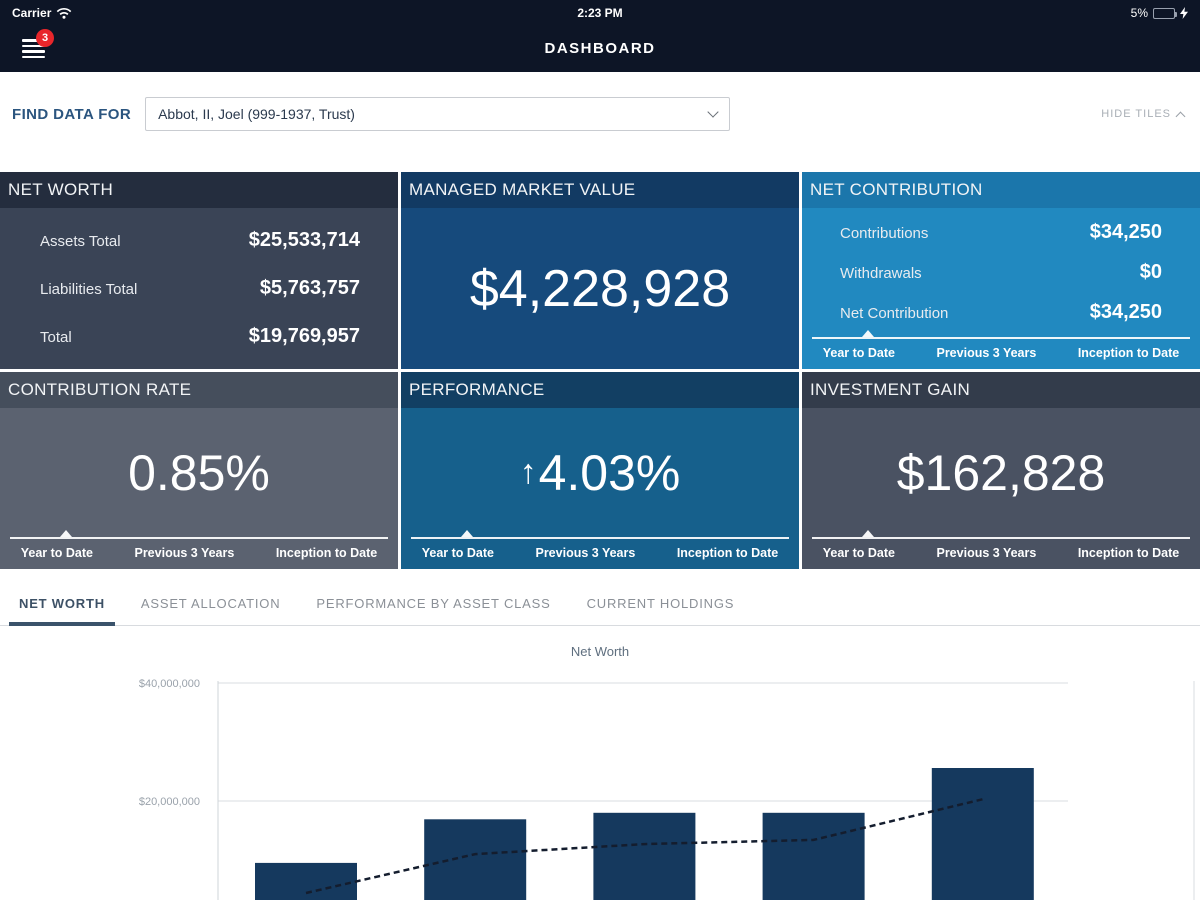 The image size is (1200, 900). I want to click on tile-title: NET CONTRIBUTION, so click(1001, 190).